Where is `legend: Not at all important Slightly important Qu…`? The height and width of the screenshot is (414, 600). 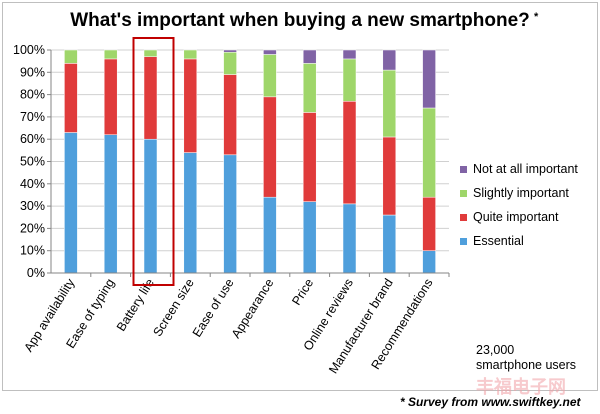
legend: Not at all important Slightly important Qu… is located at coordinates (519, 205).